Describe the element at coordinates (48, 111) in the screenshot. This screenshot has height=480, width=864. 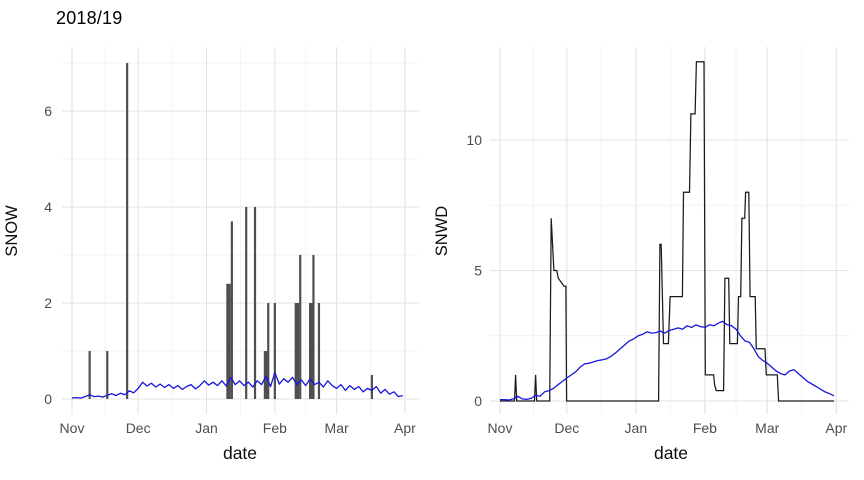
I see `y-tick-label: 6` at that location.